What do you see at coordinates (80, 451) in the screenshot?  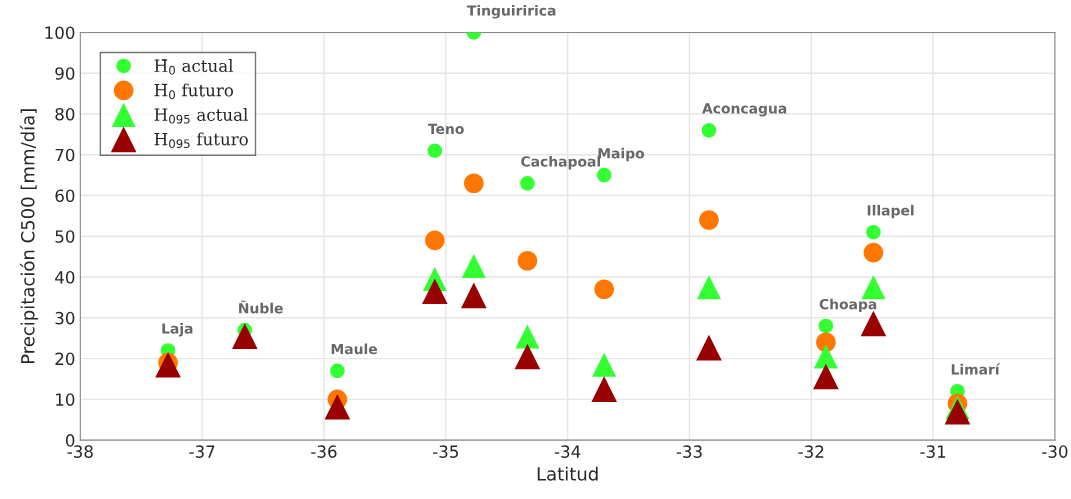 I see `x-tick-label: -38` at bounding box center [80, 451].